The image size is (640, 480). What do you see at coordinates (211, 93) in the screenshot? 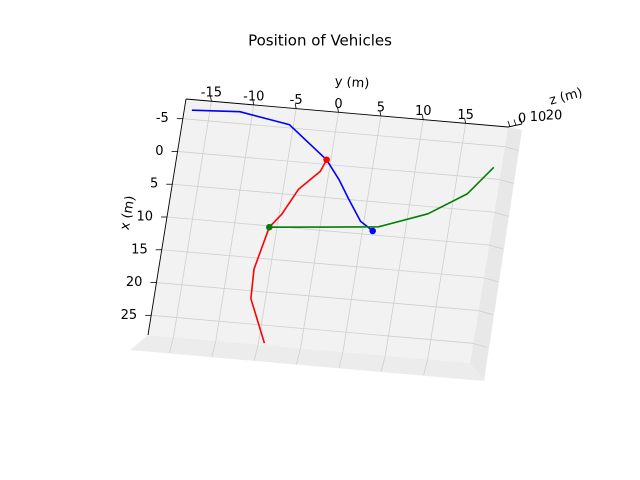
I see `y-tick-label: -15` at bounding box center [211, 93].